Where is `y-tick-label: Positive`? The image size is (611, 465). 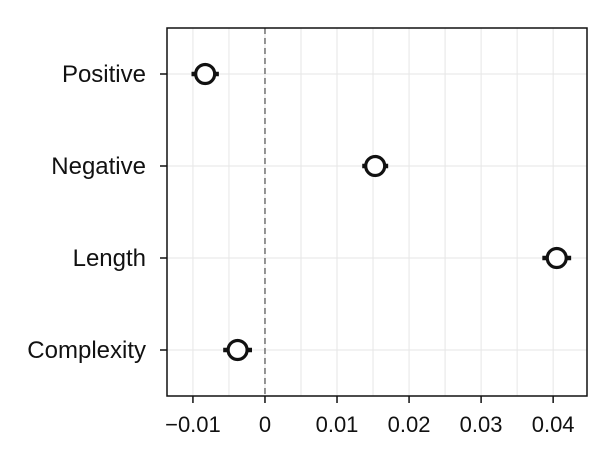
y-tick-label: Positive is located at coordinates (104, 74).